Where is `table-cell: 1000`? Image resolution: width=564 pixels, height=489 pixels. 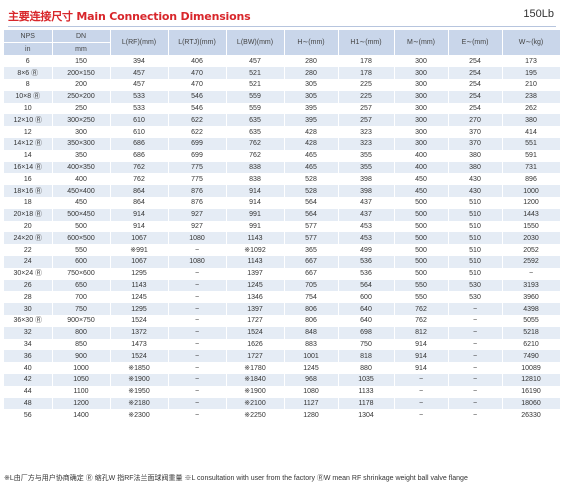
table-cell: 1000 is located at coordinates (531, 191).